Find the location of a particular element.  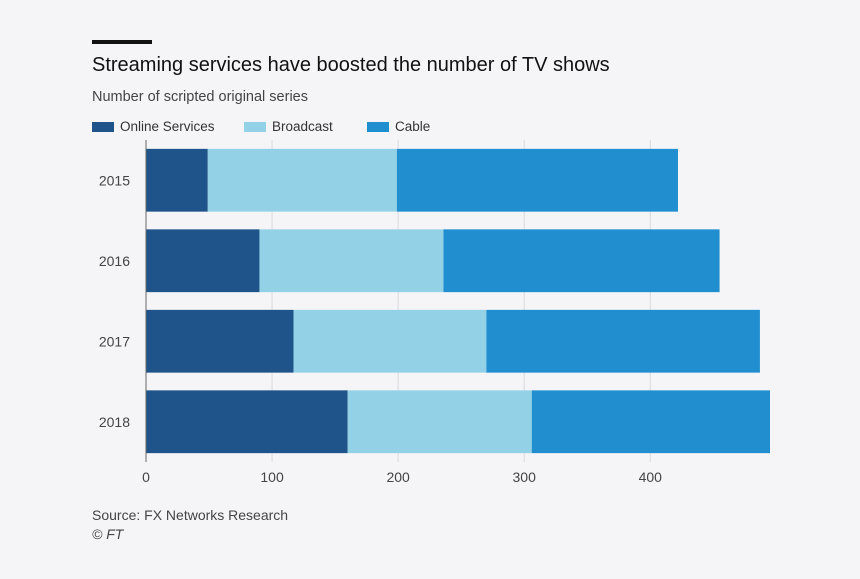

bar-online-services-2016 is located at coordinates (203, 261).